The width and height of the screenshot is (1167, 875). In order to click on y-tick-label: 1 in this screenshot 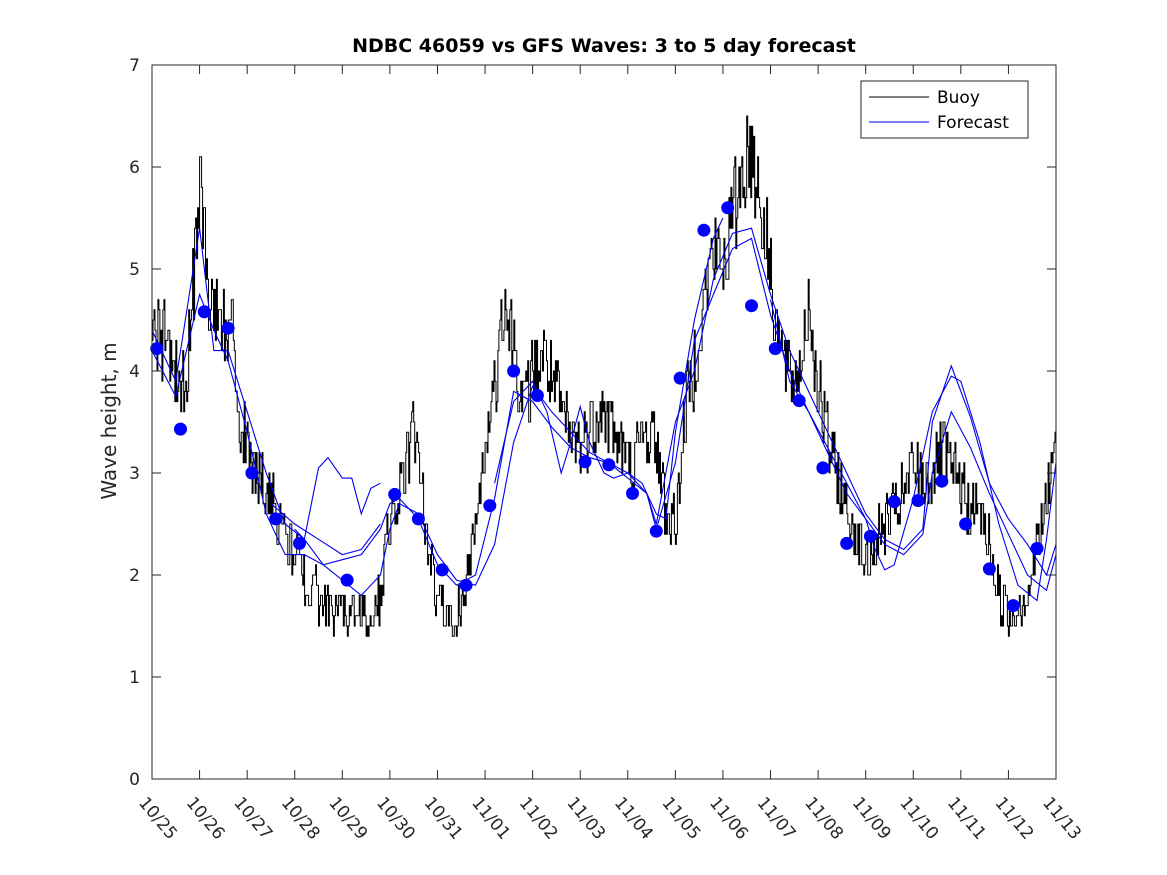, I will do `click(134, 678)`.